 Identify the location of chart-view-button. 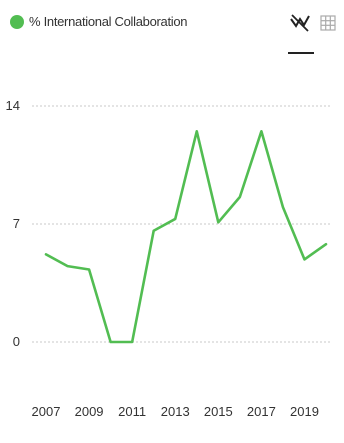
(300, 23).